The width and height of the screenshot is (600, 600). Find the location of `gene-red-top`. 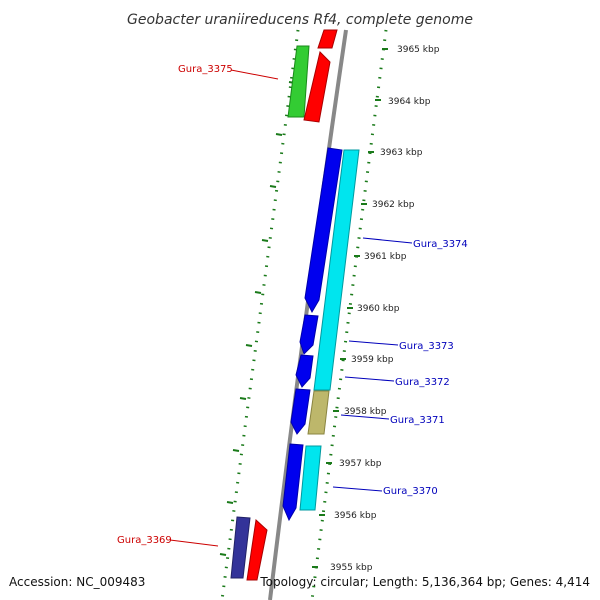

gene-red-top is located at coordinates (327, 39).